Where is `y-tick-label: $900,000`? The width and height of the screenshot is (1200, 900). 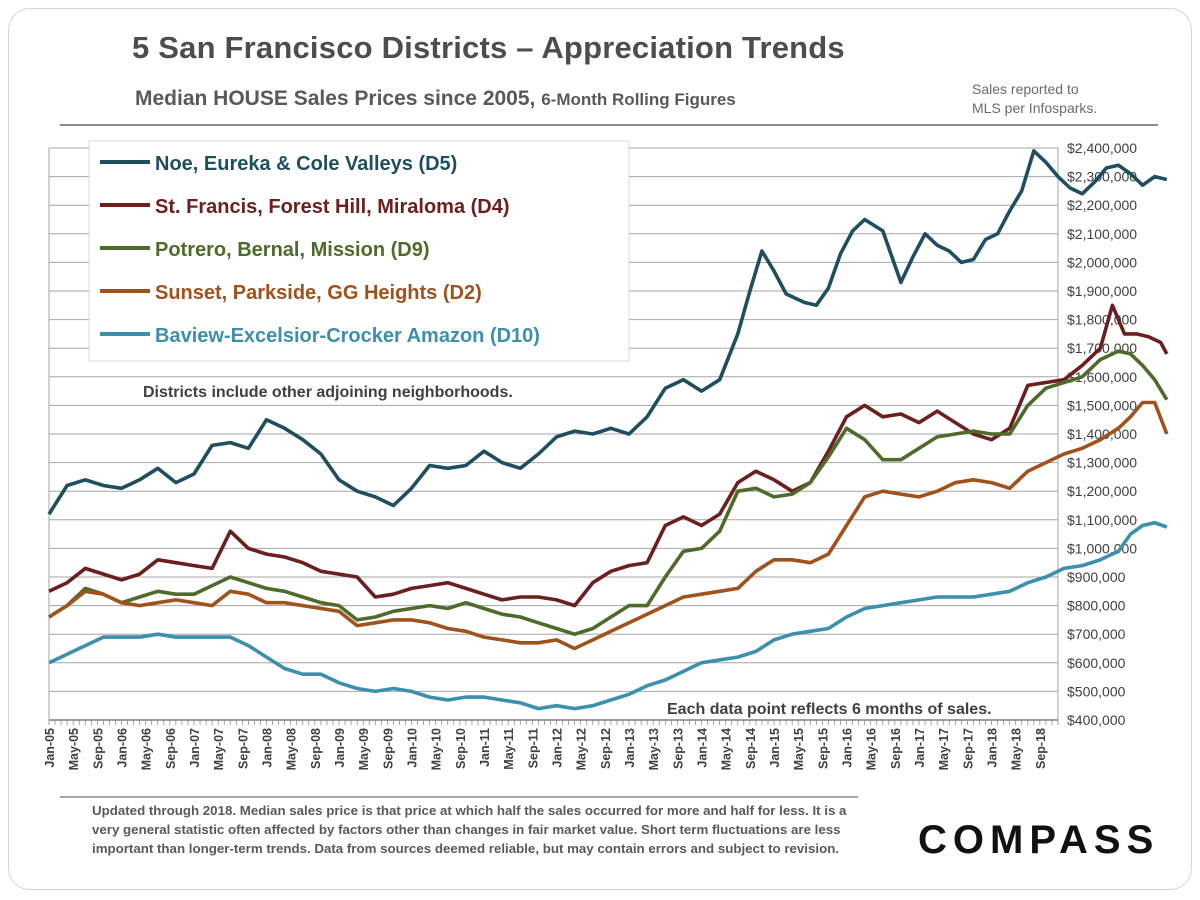 y-tick-label: $900,000 is located at coordinates (1096, 577).